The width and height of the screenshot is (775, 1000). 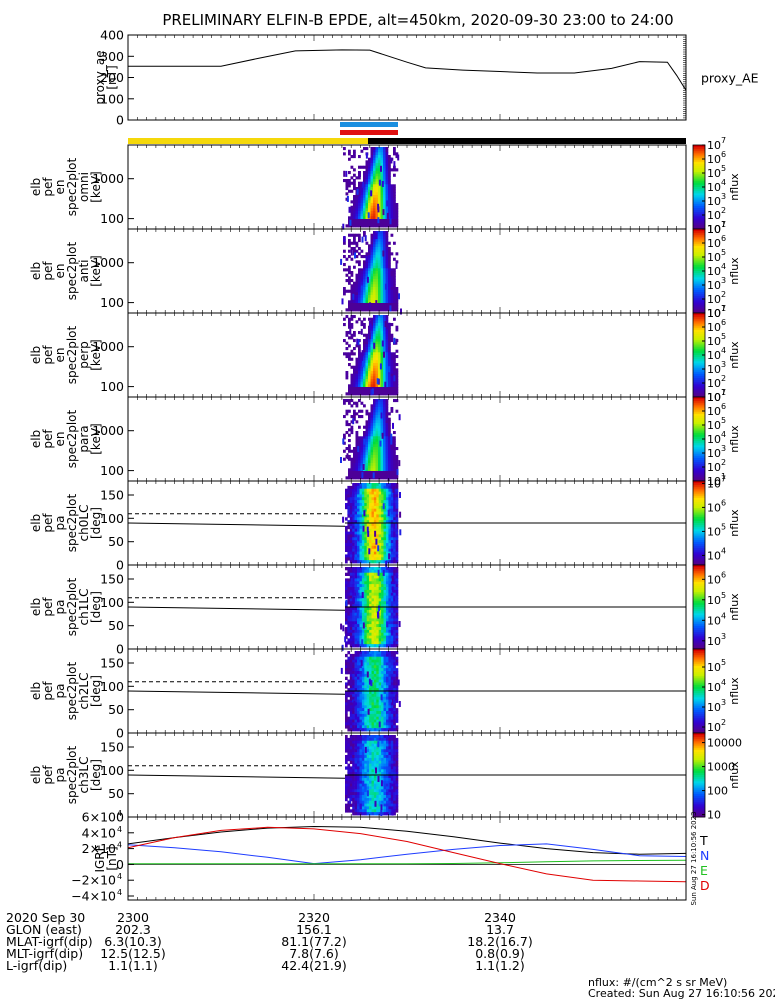 I want to click on y-axis-label: [deg], so click(x=96, y=607).